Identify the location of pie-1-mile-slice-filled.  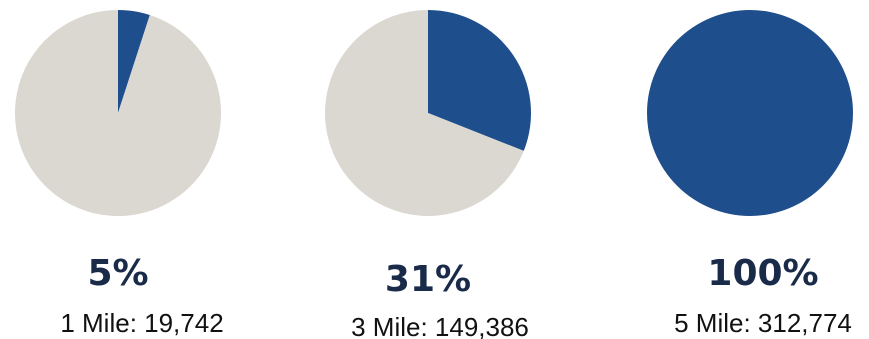
(134, 61).